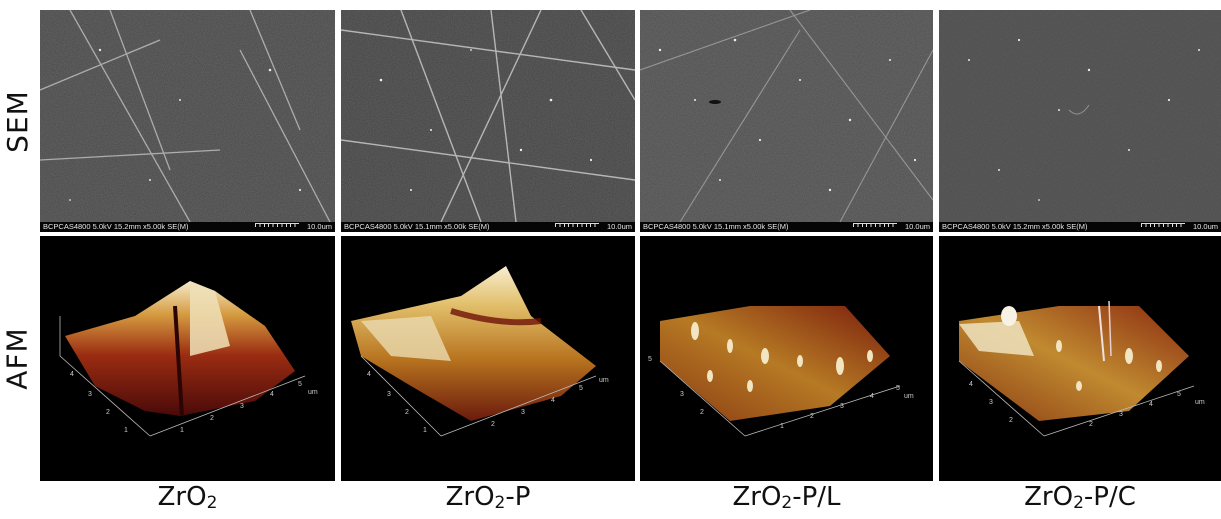  What do you see at coordinates (17, 121) in the screenshot?
I see `sem-row-label: SEM` at bounding box center [17, 121].